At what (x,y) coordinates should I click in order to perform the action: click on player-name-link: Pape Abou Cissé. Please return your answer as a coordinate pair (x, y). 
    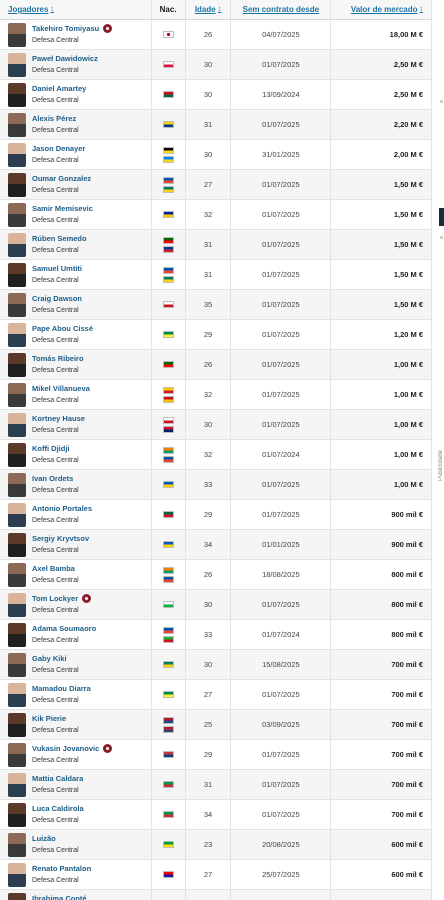
    Looking at the image, I should click on (62, 329).